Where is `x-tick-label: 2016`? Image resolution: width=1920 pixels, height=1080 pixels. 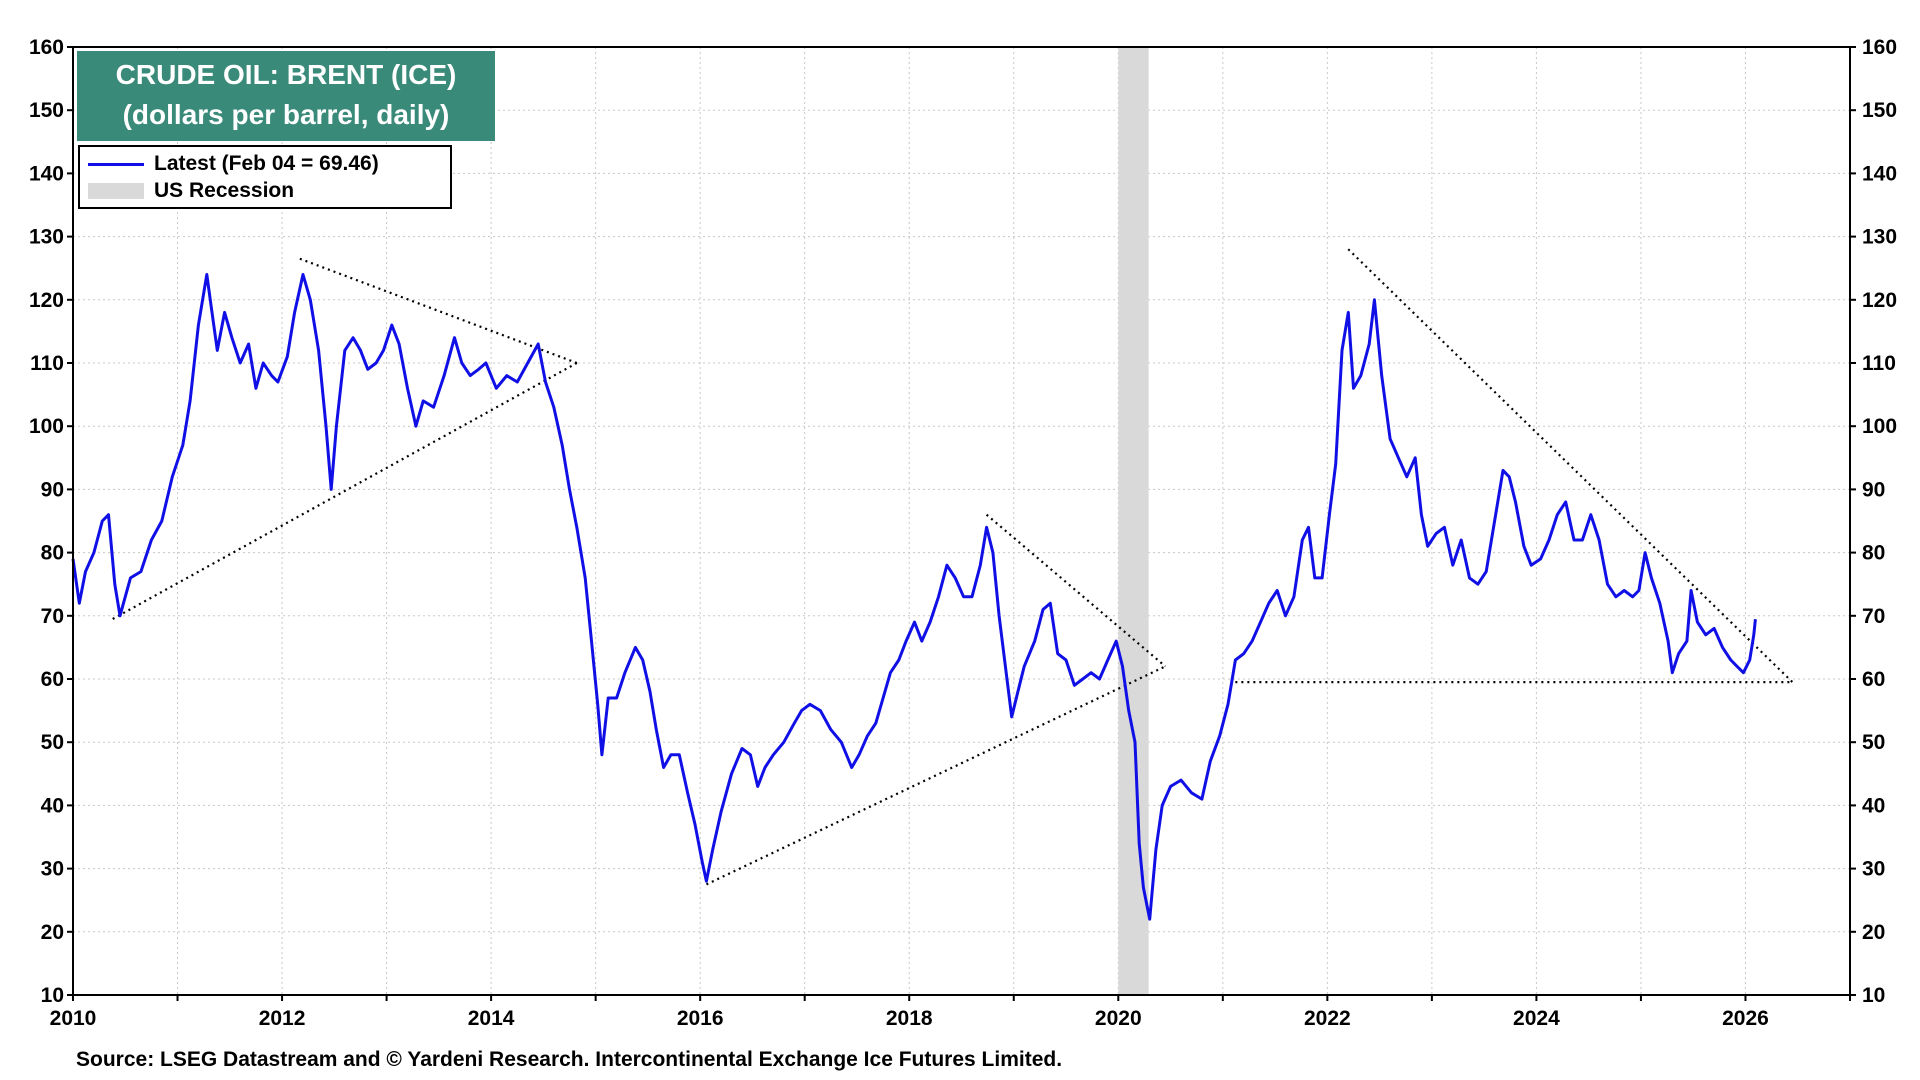 x-tick-label: 2016 is located at coordinates (700, 1018).